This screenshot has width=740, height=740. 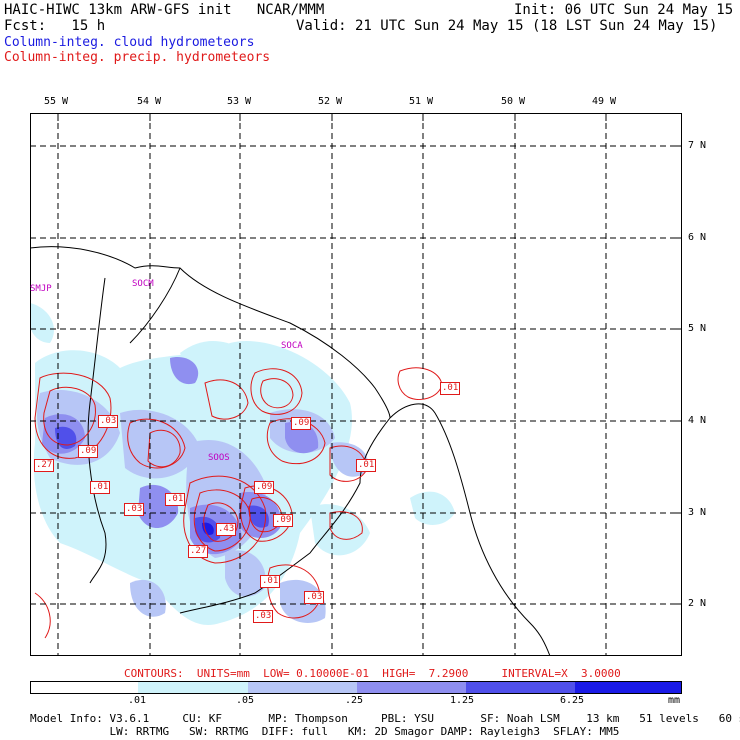 What do you see at coordinates (674, 700) in the screenshot?
I see `colorbar-units: mm` at bounding box center [674, 700].